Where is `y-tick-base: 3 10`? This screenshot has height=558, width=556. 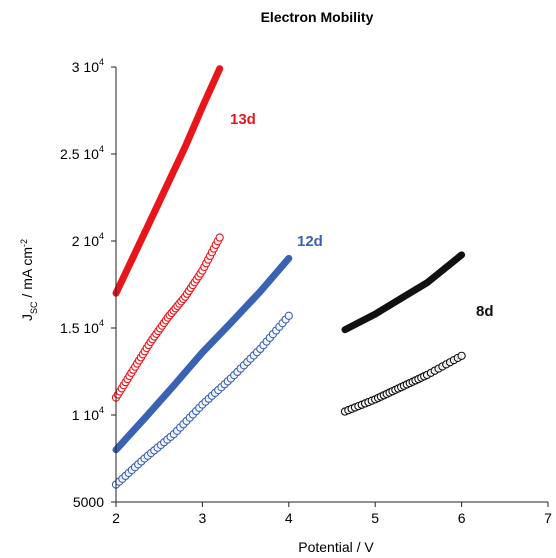
y-tick-base: 3 10 is located at coordinates (85, 67).